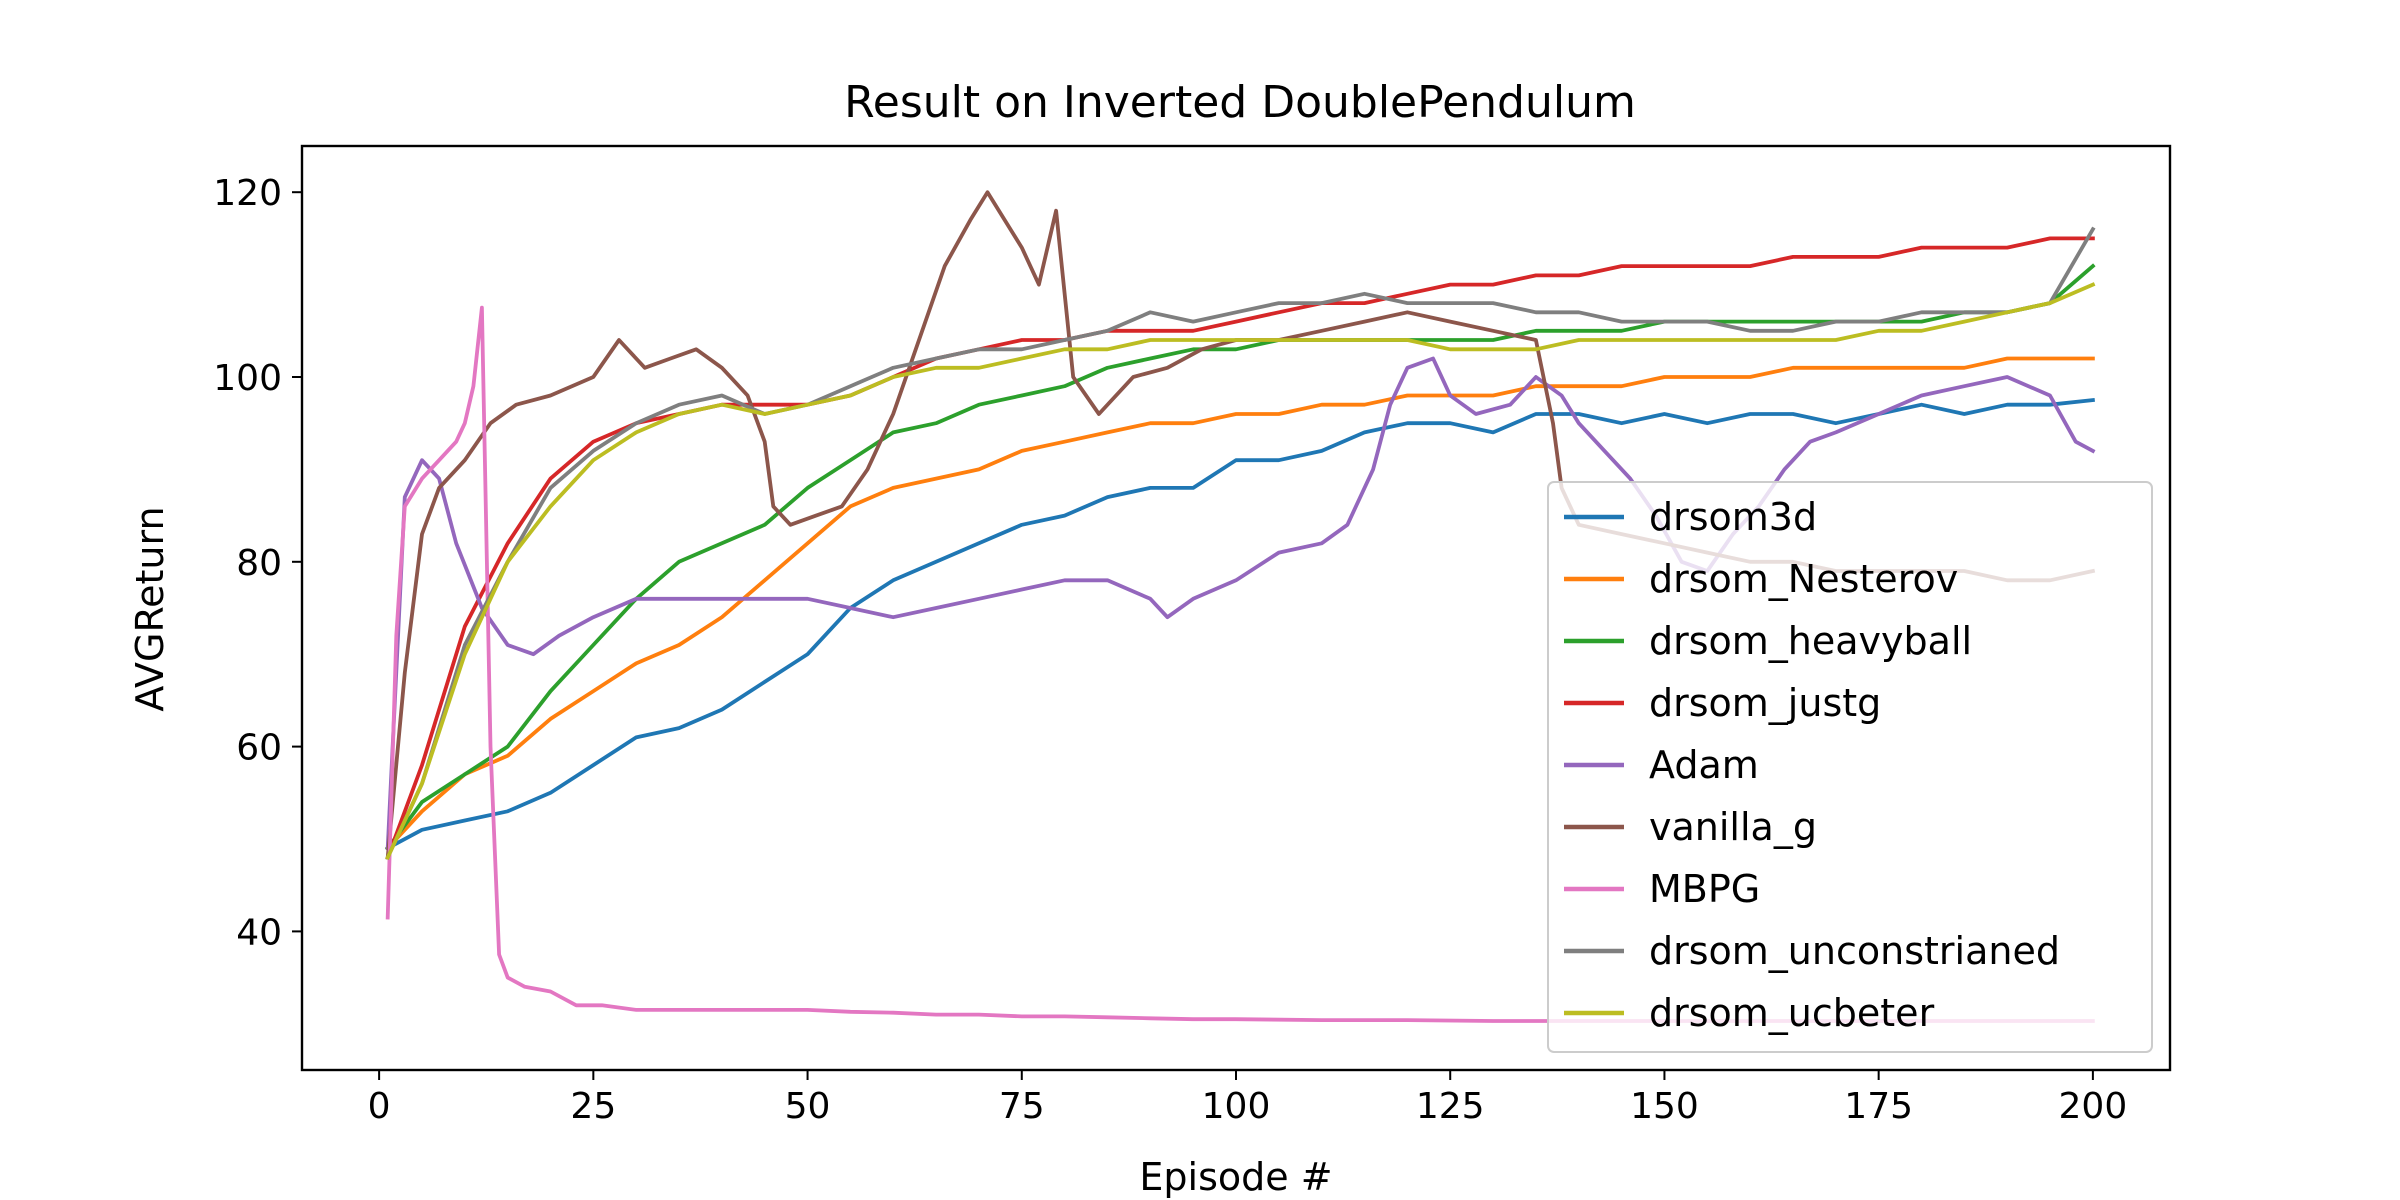 The width and height of the screenshot is (2400, 1200). What do you see at coordinates (379, 1106) in the screenshot?
I see `x-tick-label: 0` at bounding box center [379, 1106].